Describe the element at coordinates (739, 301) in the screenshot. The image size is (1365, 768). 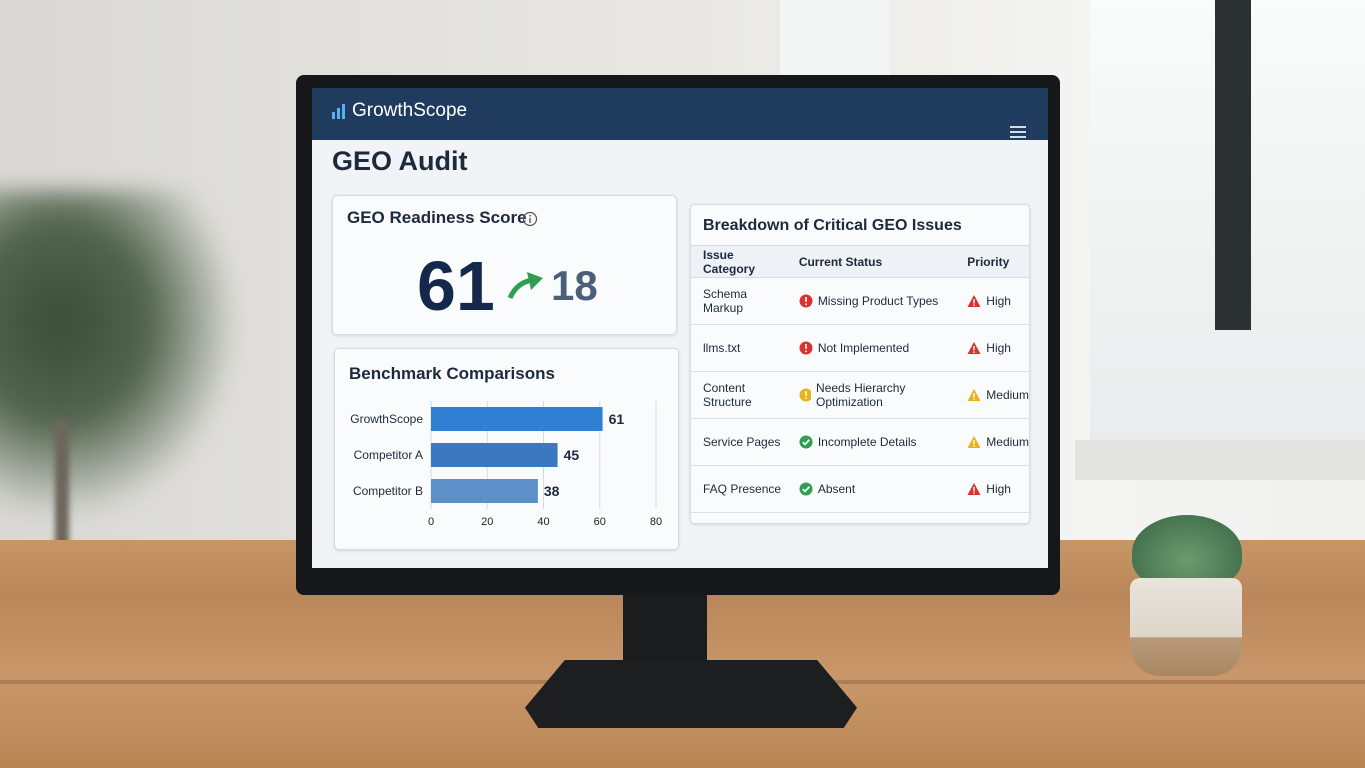
I see `issue-category: Schema Markup` at that location.